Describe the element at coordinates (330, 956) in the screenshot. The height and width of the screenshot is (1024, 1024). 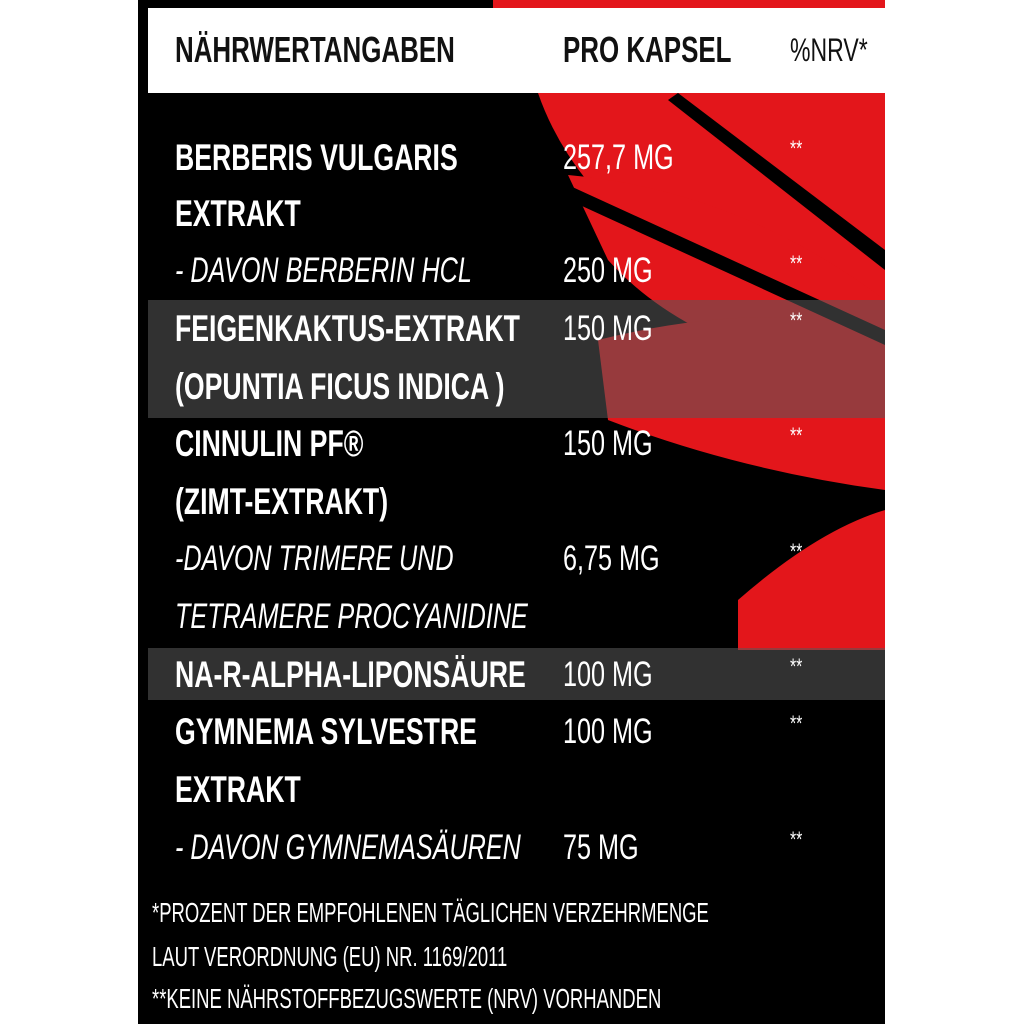
I see `footnote-regulation: LAUT VERORDNUNG (EU) NR. 1169/2011` at that location.